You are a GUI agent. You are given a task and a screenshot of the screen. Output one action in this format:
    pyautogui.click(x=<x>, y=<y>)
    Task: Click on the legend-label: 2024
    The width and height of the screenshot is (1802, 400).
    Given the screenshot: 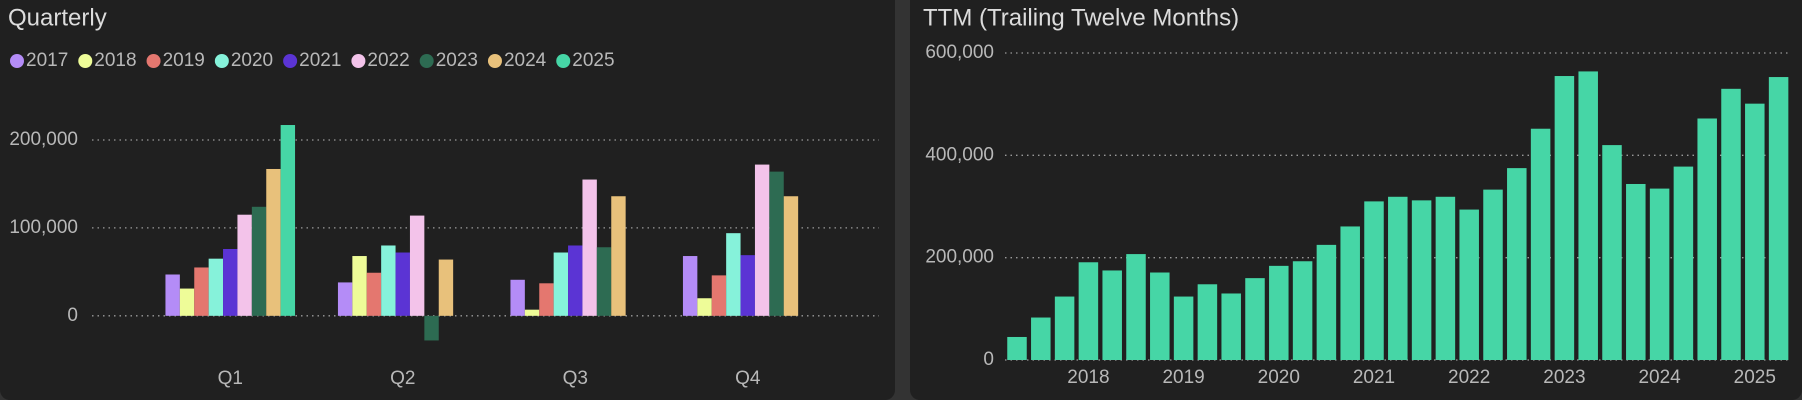 What is the action you would take?
    pyautogui.click(x=525, y=60)
    